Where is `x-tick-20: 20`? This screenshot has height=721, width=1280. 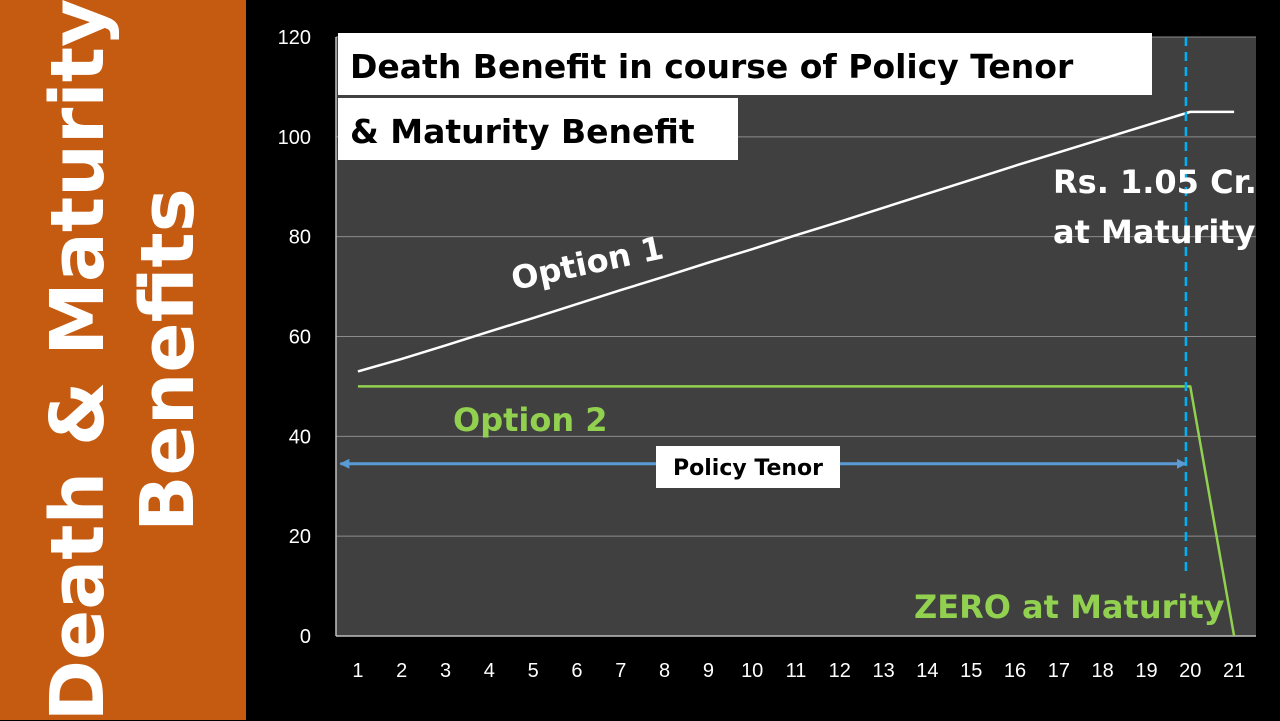 x-tick-20: 20 is located at coordinates (1190, 671).